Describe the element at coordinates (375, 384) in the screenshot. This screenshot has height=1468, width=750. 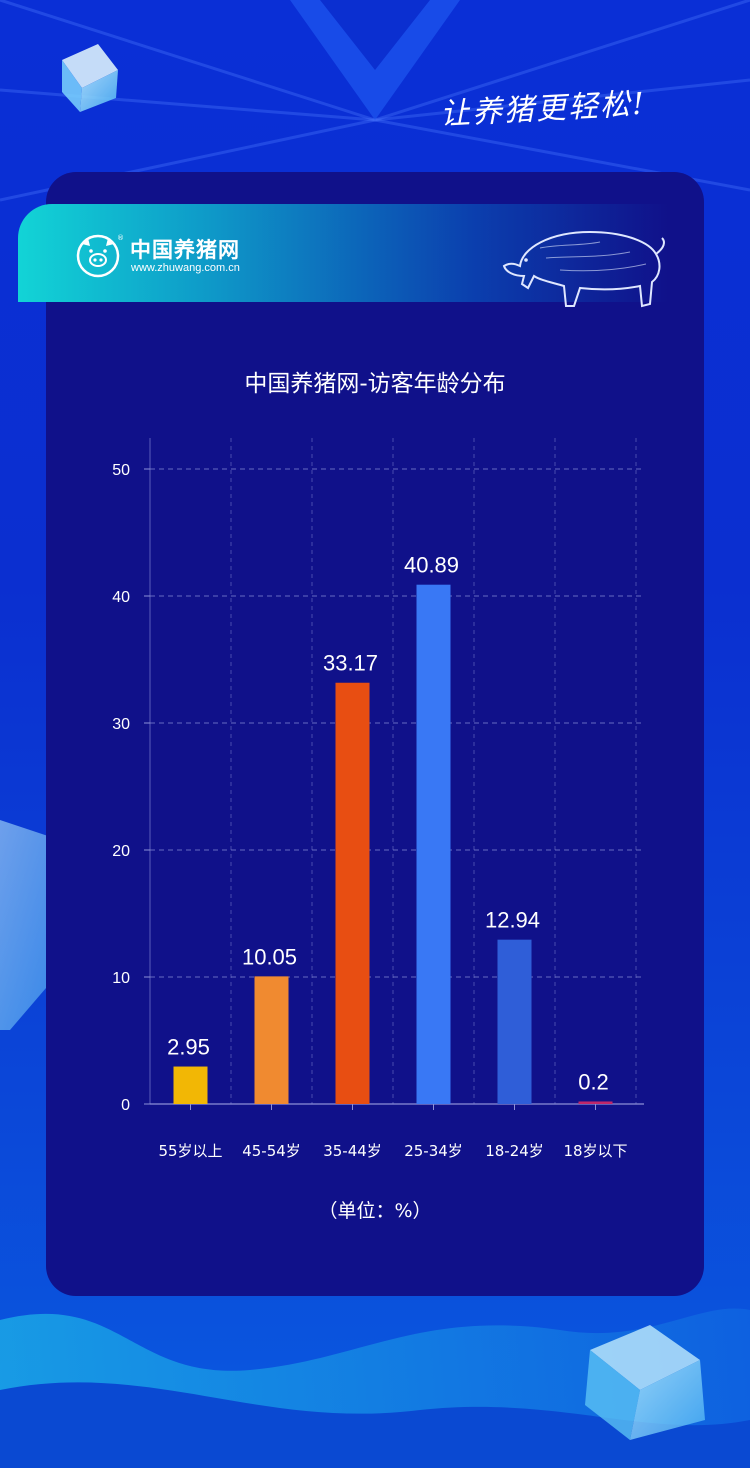
I see `chart-title: 中国养猪网-访客年龄分布` at that location.